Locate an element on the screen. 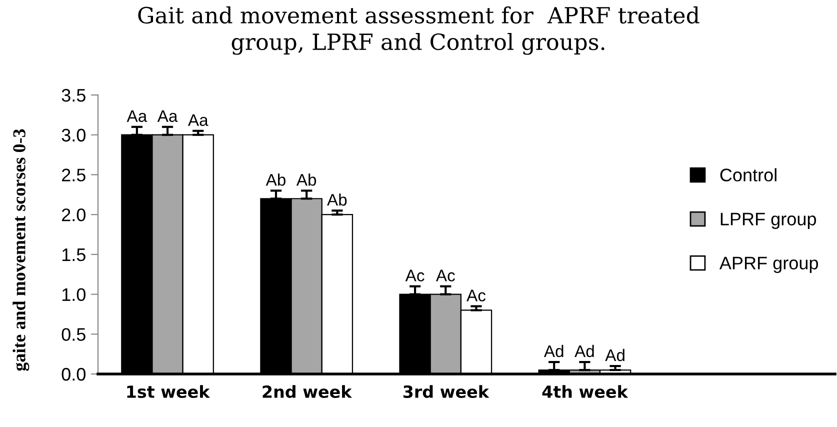  y-tick-label: 3.5 is located at coordinates (74, 95).